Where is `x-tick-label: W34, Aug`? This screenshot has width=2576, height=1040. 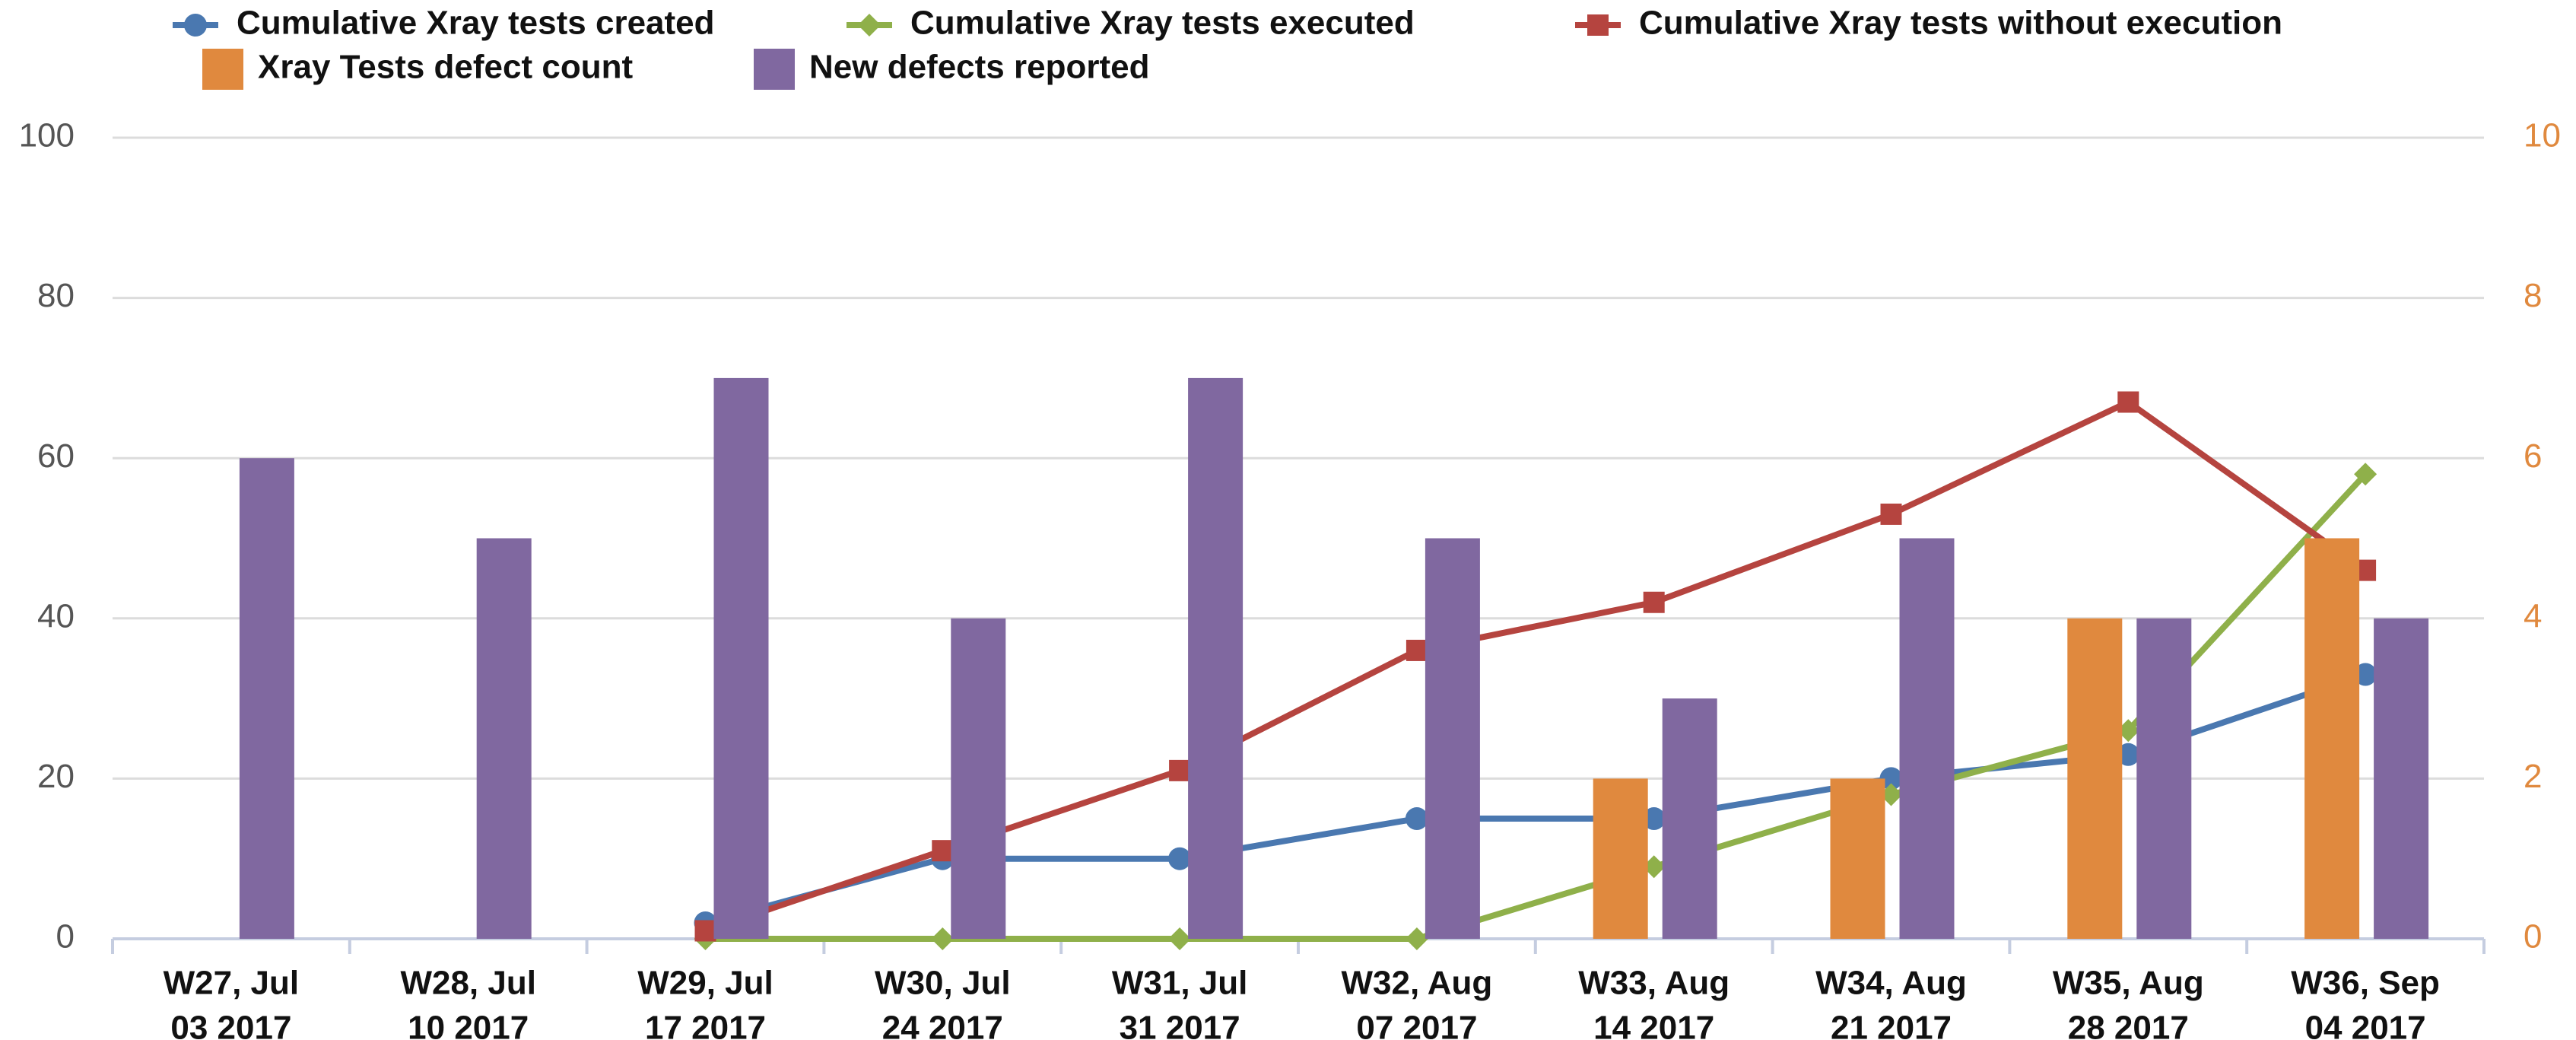 x-tick-label: W34, Aug is located at coordinates (1891, 983).